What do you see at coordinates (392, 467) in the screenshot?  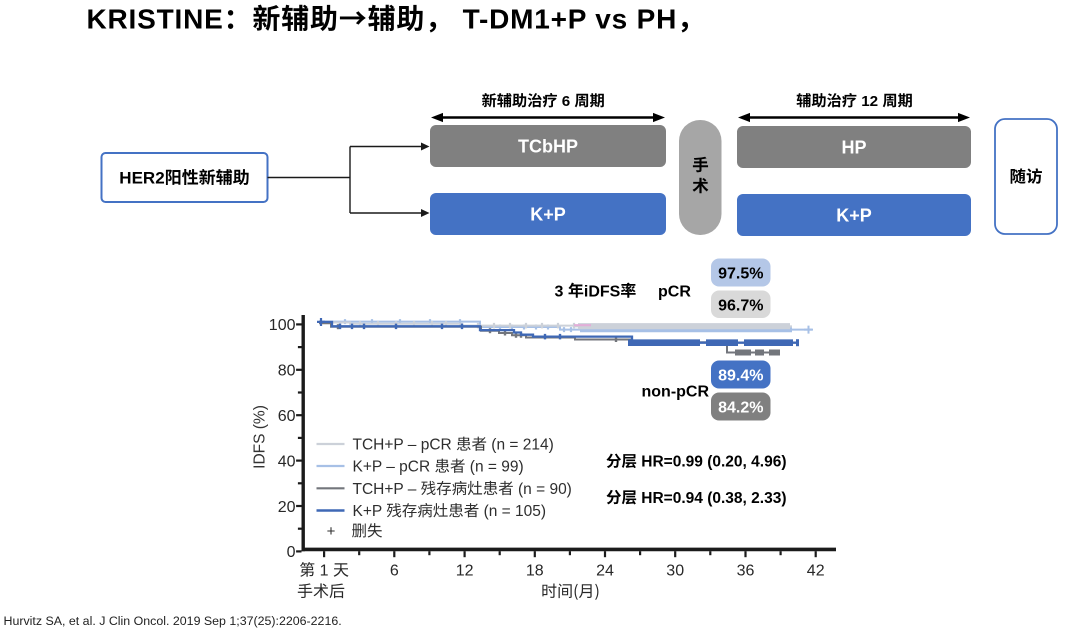 I see `svg-text: K+P – pCR` at bounding box center [392, 467].